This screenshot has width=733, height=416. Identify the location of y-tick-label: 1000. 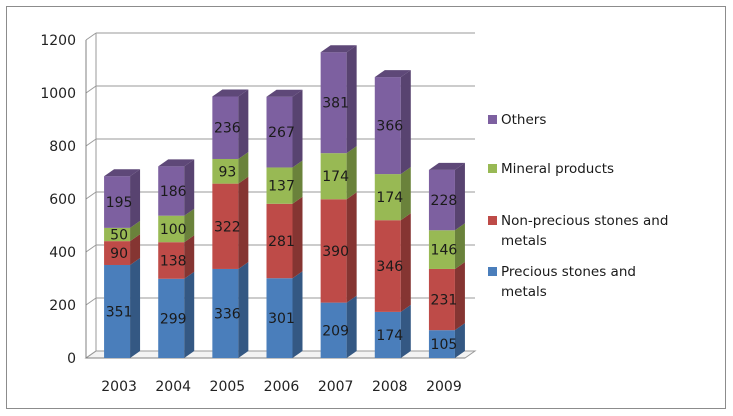
(58, 94).